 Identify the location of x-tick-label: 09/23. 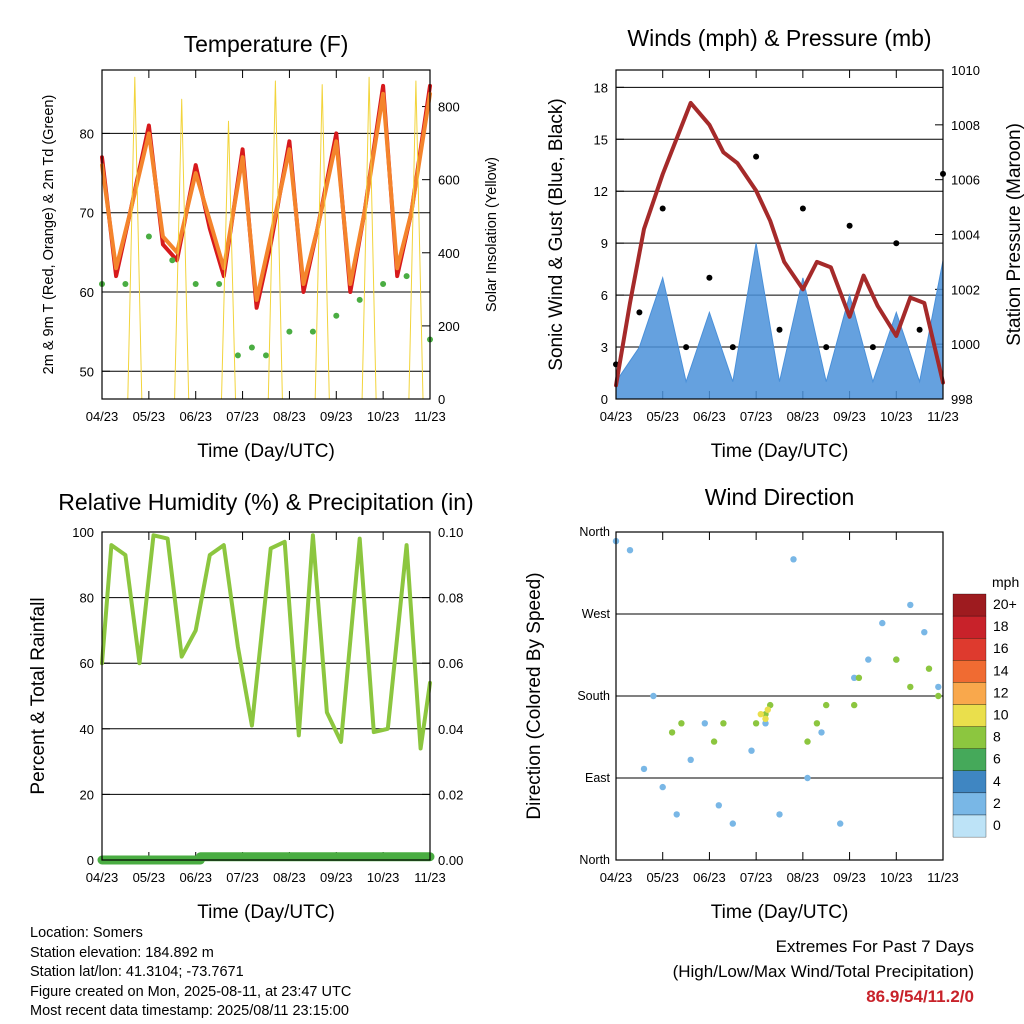
(849, 877).